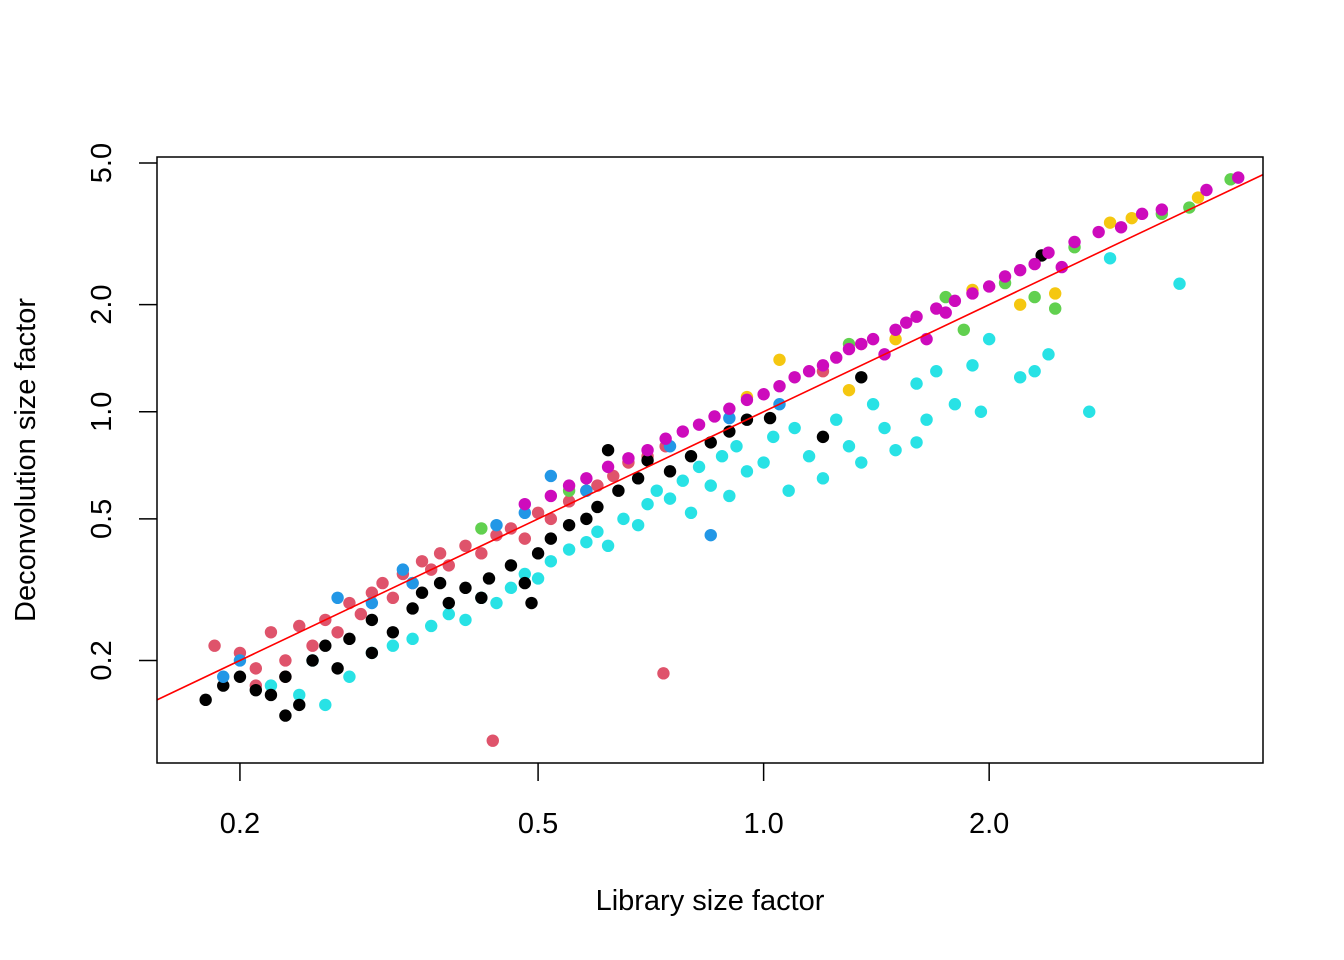 The height and width of the screenshot is (960, 1344). What do you see at coordinates (763, 824) in the screenshot?
I see `x-tick-label: 1.0` at bounding box center [763, 824].